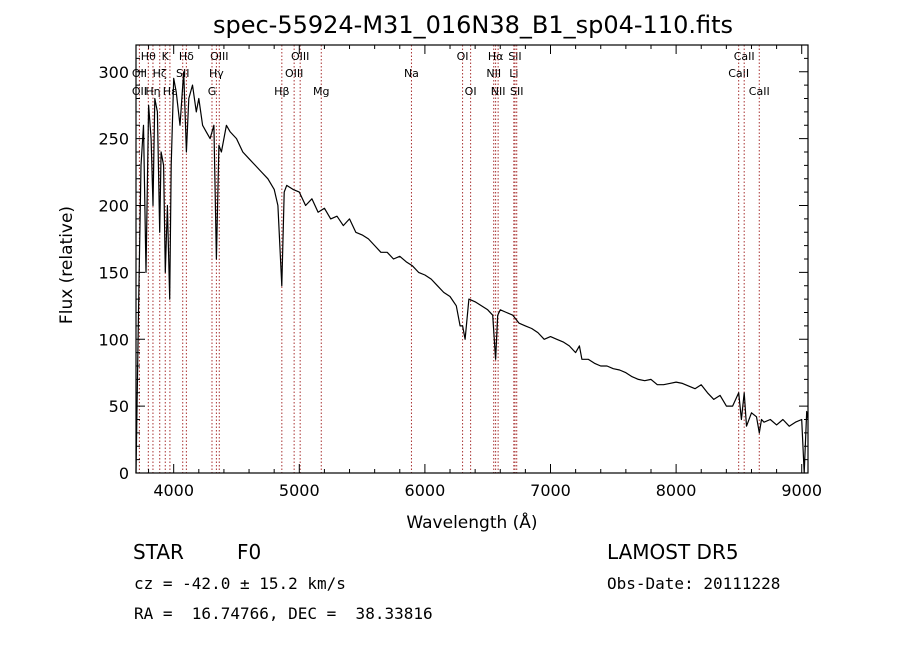 Image resolution: width=900 pixels, height=649 pixels. I want to click on object-class: STAR, so click(158, 552).